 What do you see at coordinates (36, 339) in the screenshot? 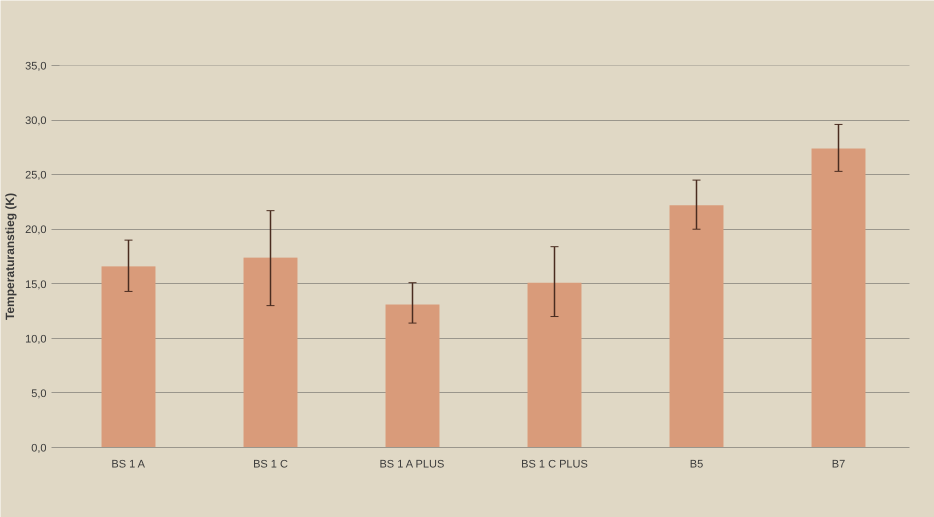
I see `y-tick-label: 10,0` at bounding box center [36, 339].